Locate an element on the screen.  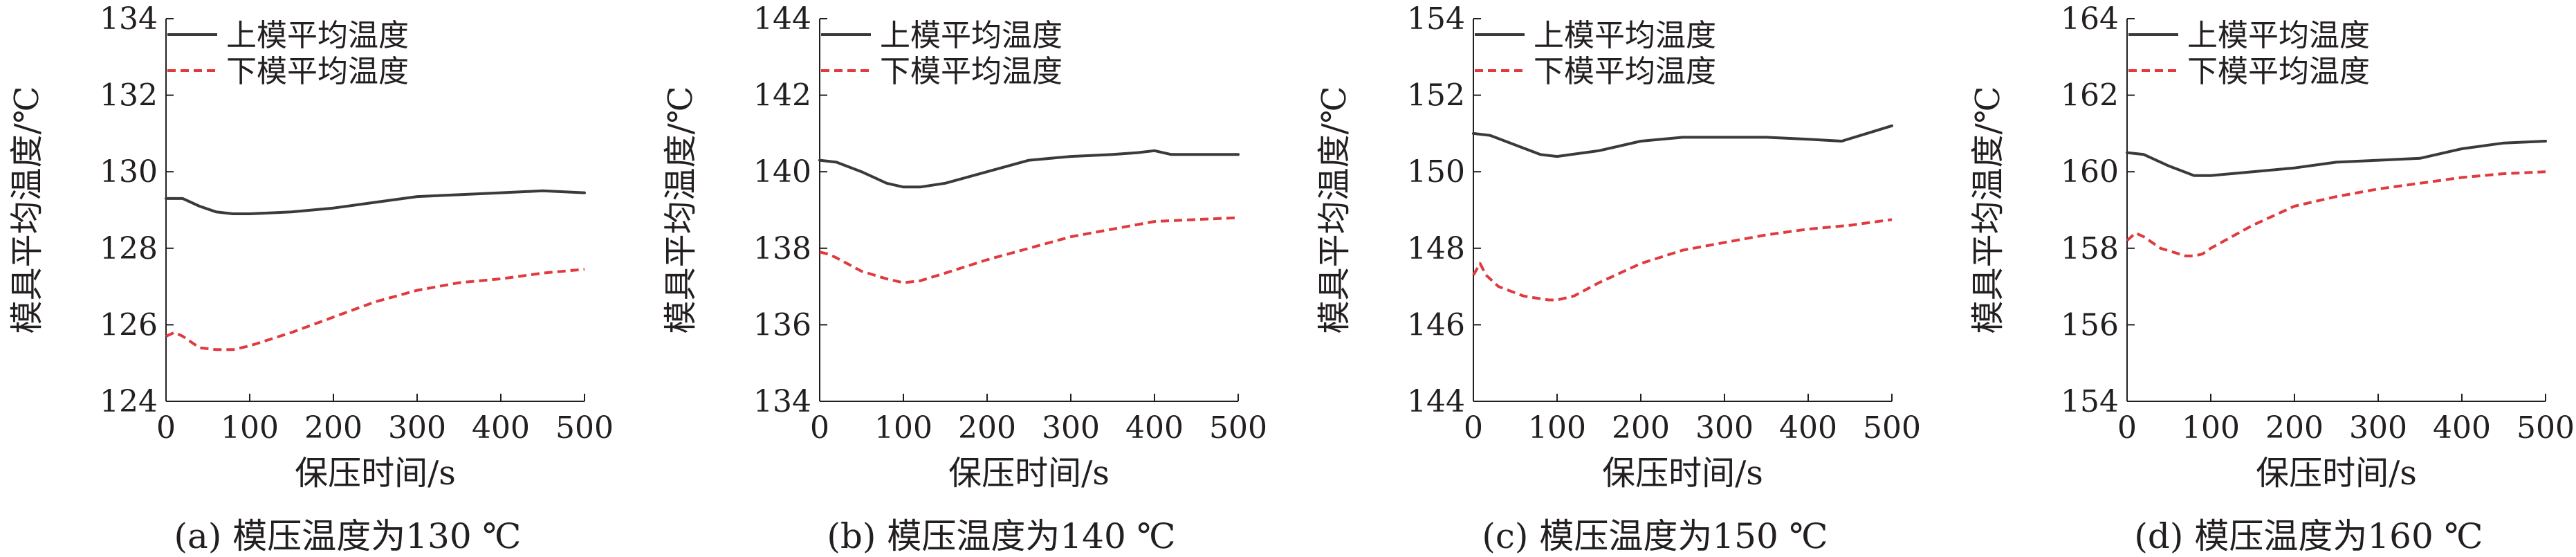
y-tick-label: 130 is located at coordinates (129, 172).